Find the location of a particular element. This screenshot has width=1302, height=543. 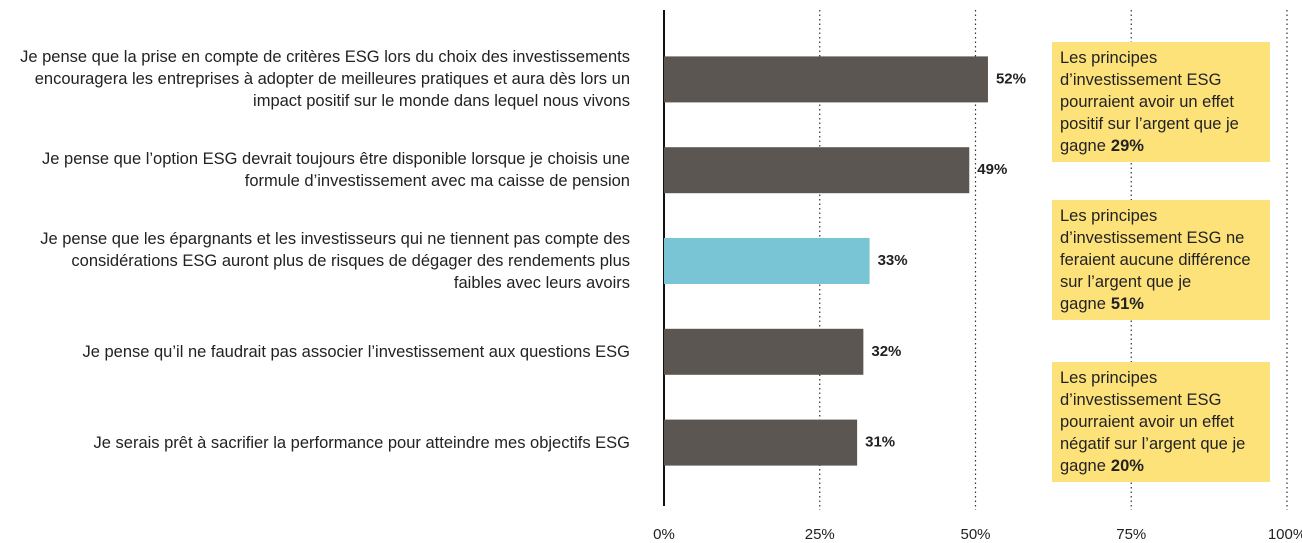

x-tick-label: 75% is located at coordinates (1131, 534).